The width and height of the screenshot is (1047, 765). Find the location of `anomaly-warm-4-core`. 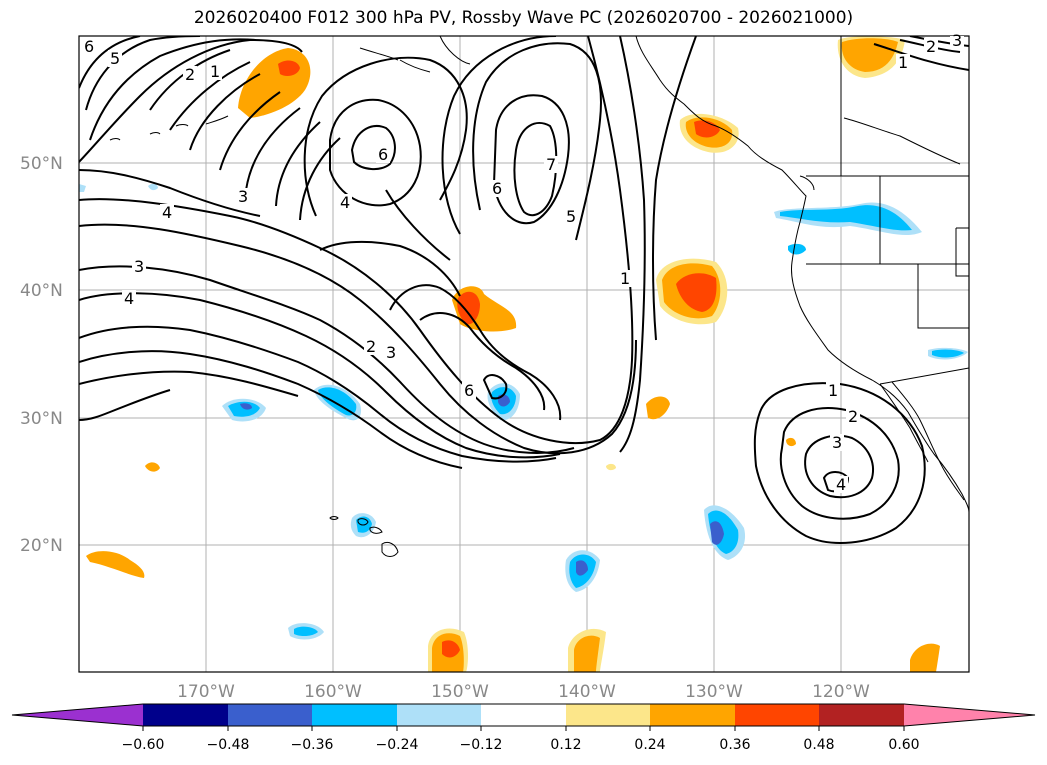

anomaly-warm-4-core is located at coordinates (696, 292).